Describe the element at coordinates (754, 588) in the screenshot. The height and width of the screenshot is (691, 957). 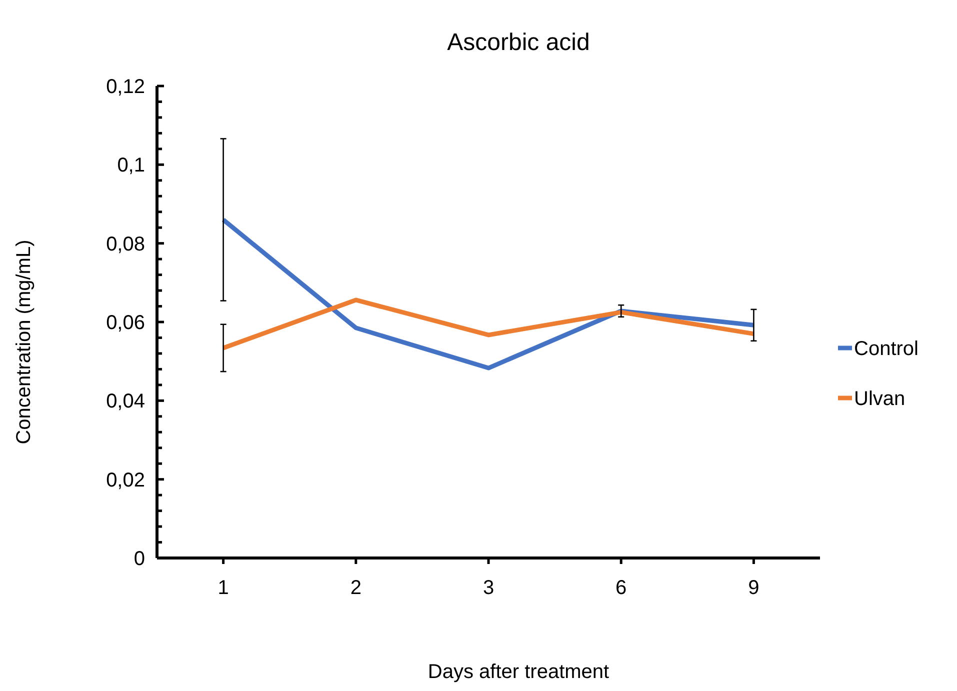
I see `x-tick-label: 9` at that location.